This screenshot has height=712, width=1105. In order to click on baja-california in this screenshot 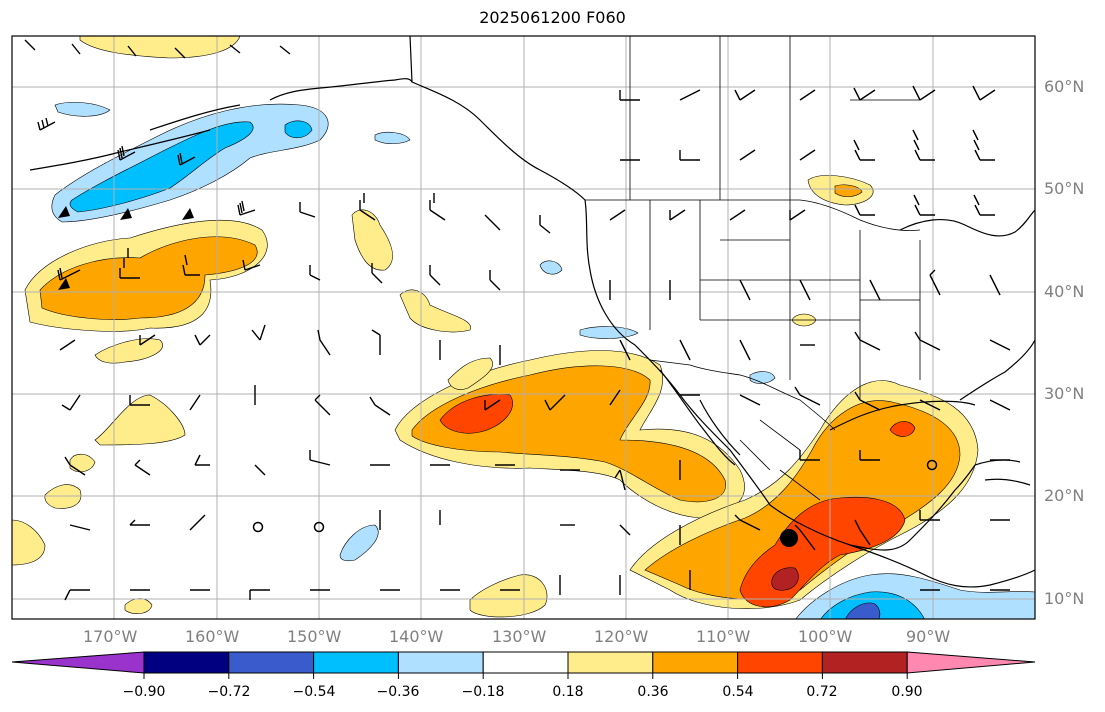, I will do `click(700, 417)`.